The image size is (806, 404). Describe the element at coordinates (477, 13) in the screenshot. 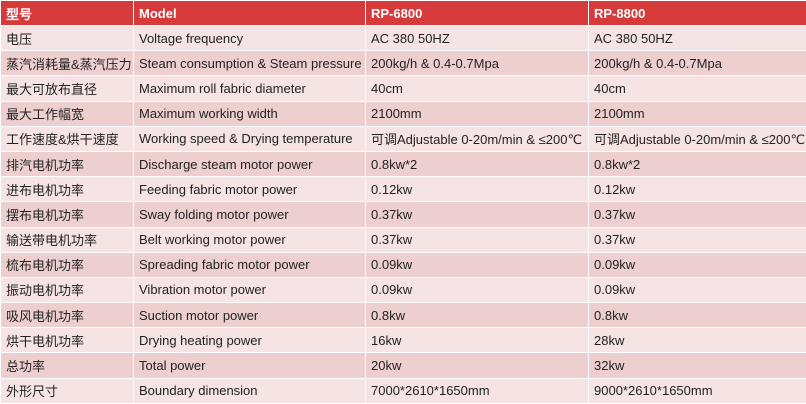

I see `header-cell: RP-6800` at that location.